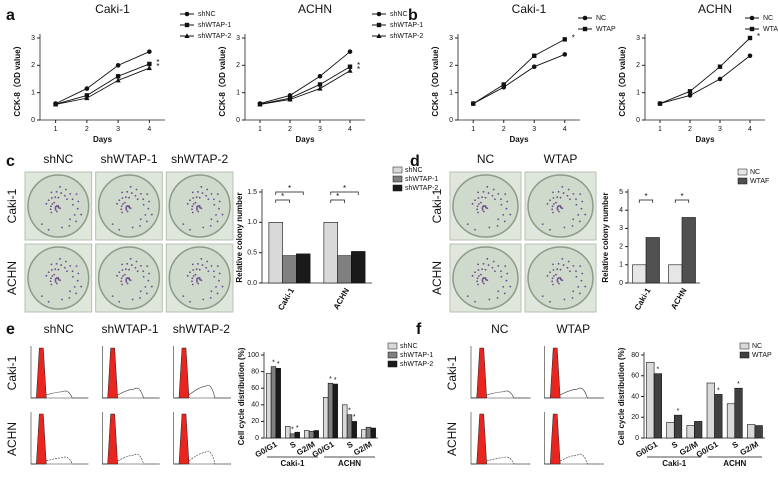 This screenshot has width=778, height=479. Describe the element at coordinates (131, 438) in the screenshot. I see `hist-axes` at that location.